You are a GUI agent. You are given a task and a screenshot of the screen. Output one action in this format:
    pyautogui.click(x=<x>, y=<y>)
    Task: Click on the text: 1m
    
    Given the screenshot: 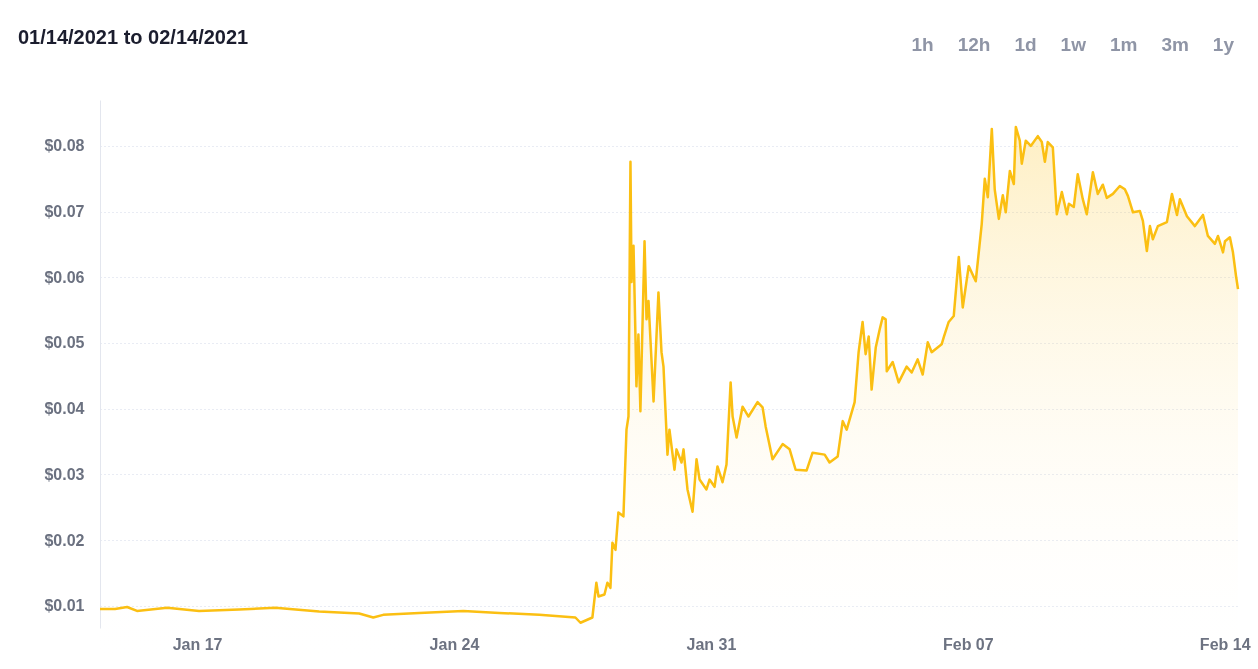 What is the action you would take?
    pyautogui.click(x=1123, y=45)
    